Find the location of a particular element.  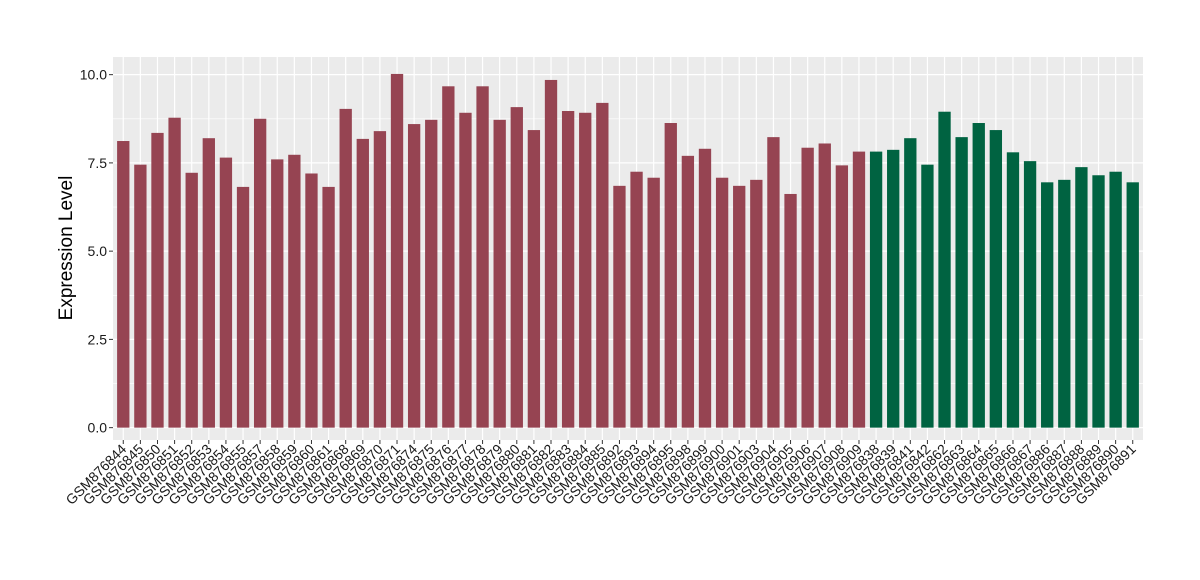

y-axis-title: Expression Level is located at coordinates (66, 248).